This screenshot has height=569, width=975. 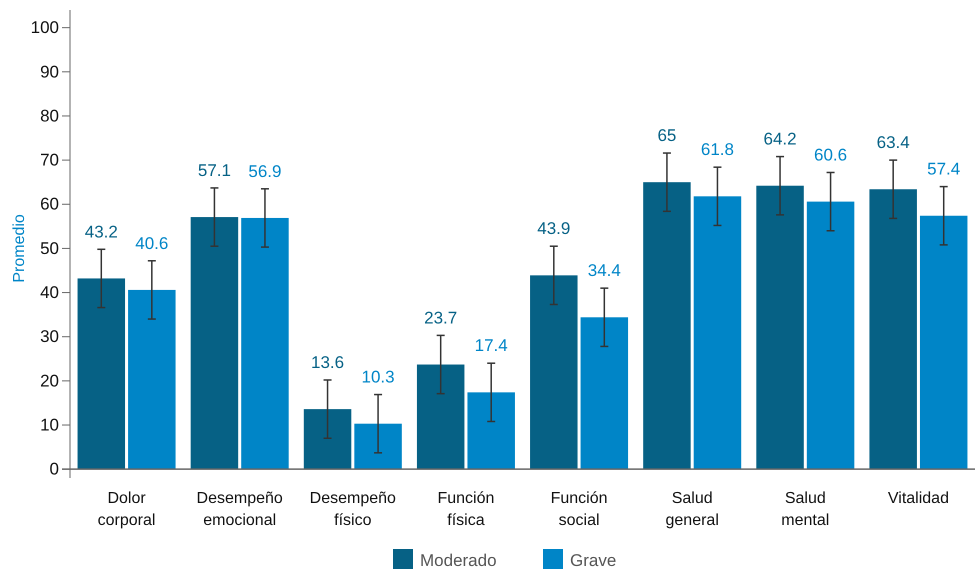 What do you see at coordinates (458, 560) in the screenshot?
I see `legend-label: Moderado` at bounding box center [458, 560].